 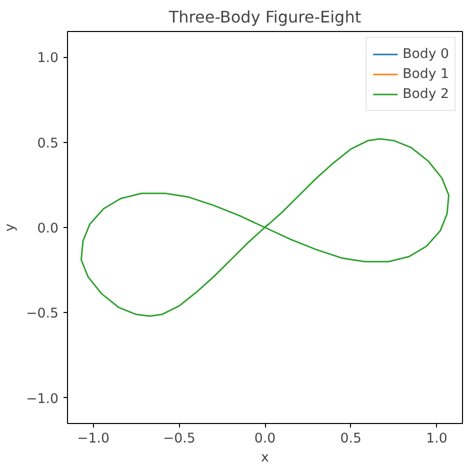 What do you see at coordinates (179, 439) in the screenshot?
I see `x-tick-label: −0.5` at bounding box center [179, 439].